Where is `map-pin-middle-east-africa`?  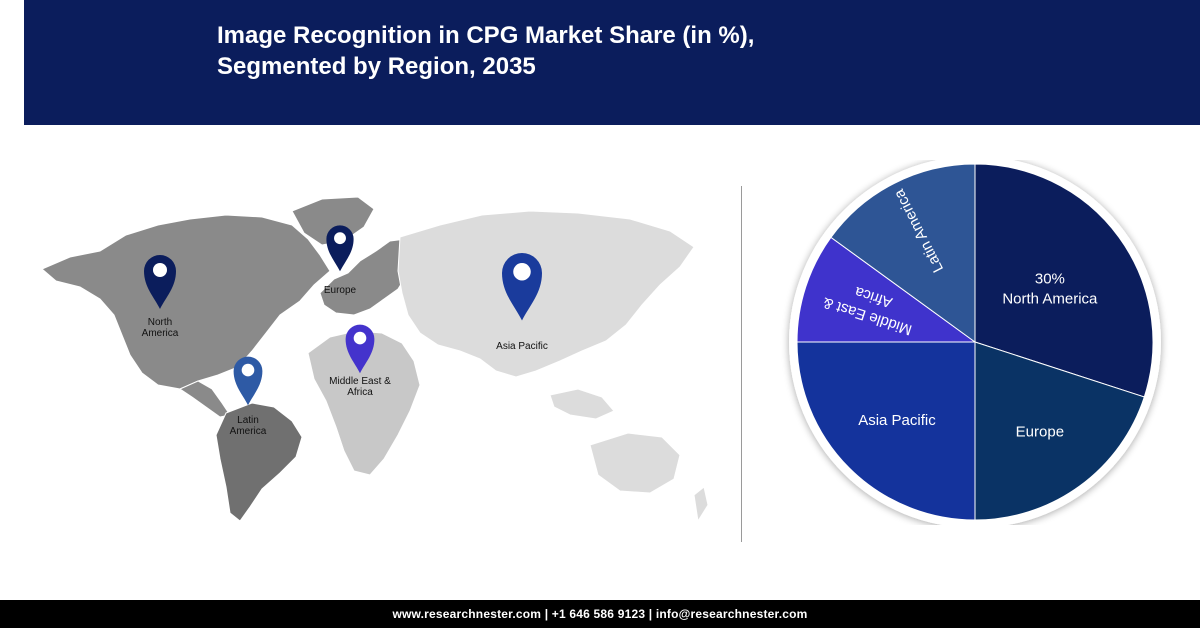
map-pin-middle-east-africa is located at coordinates (360, 349).